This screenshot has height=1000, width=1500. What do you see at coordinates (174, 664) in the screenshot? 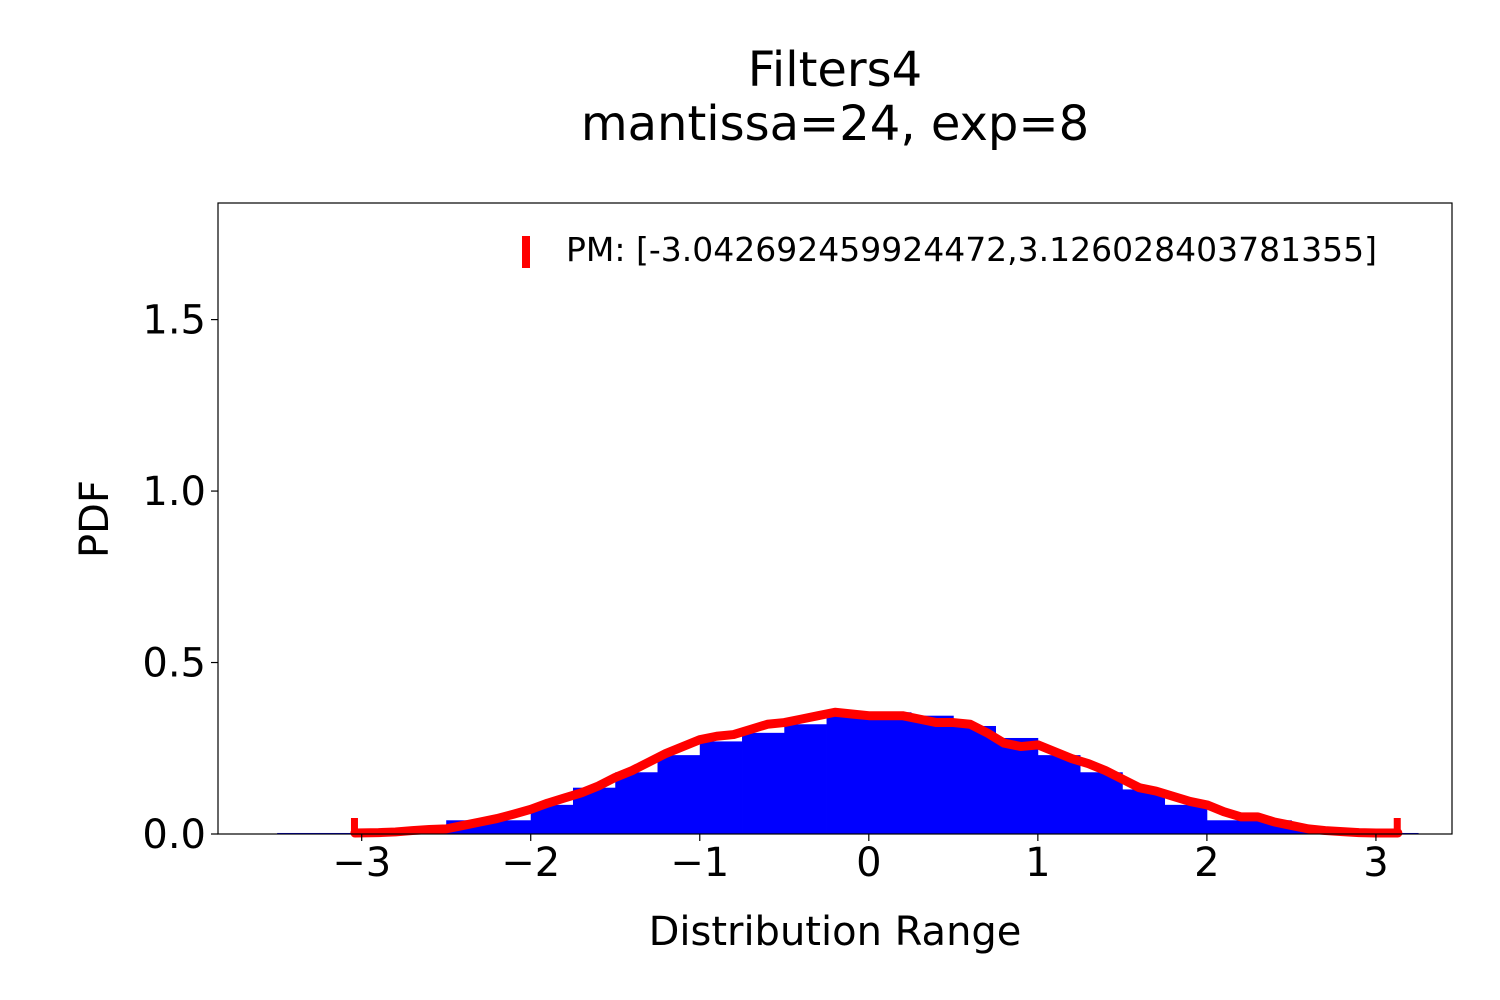
I see `y-tick-label: 0.5` at bounding box center [174, 664].